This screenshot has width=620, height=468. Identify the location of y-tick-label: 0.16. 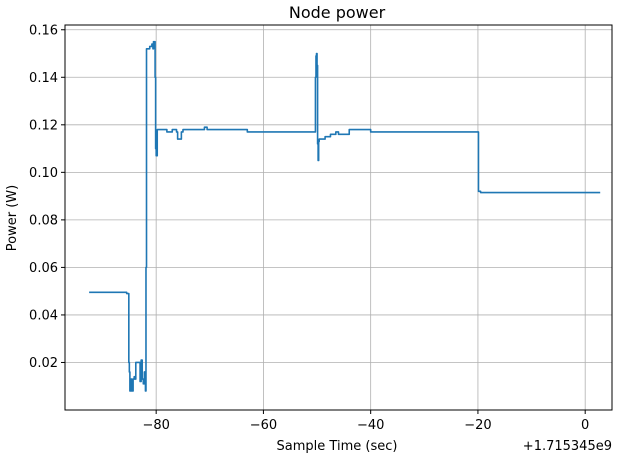
(43, 30).